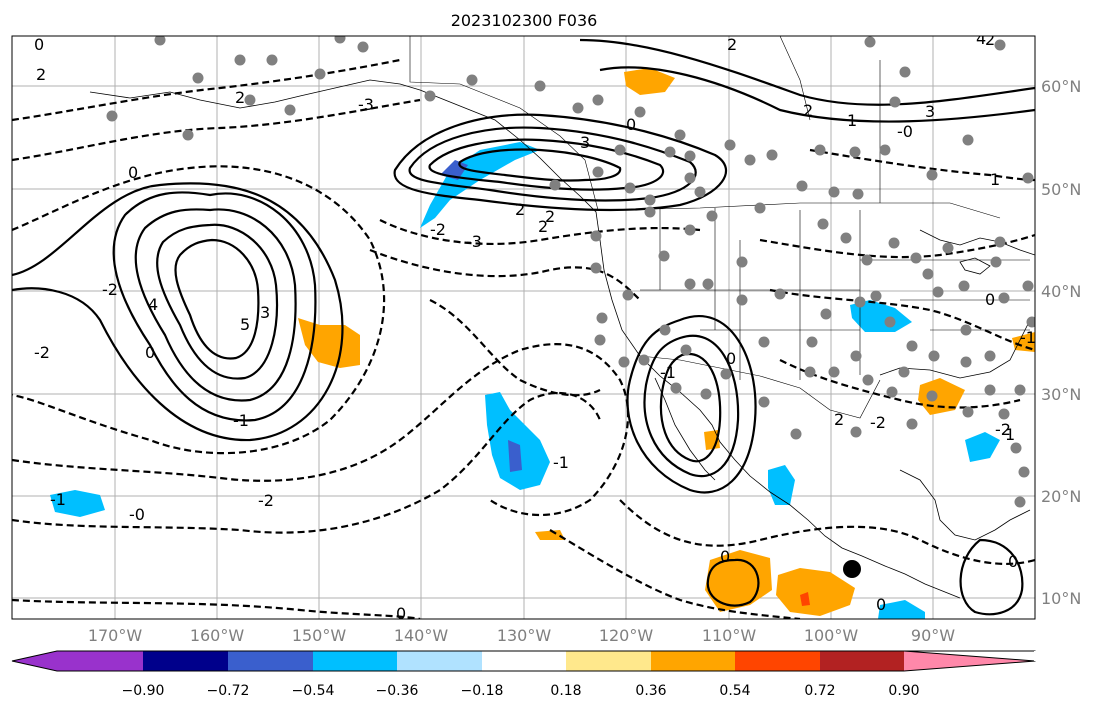  What do you see at coordinates (965, 505) in the screenshot?
I see `yucatan-coastline` at bounding box center [965, 505].